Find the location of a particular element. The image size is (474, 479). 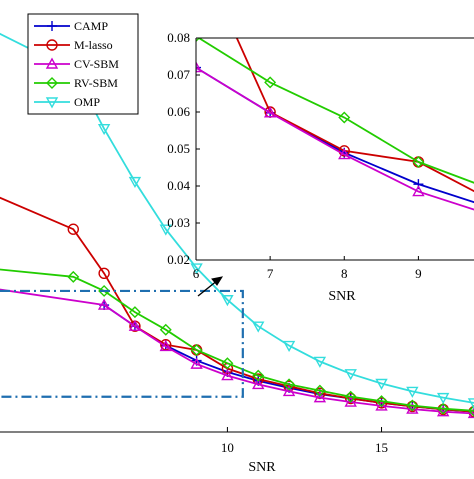

inset-x-tick-label-2: 8 is located at coordinates (344, 273).